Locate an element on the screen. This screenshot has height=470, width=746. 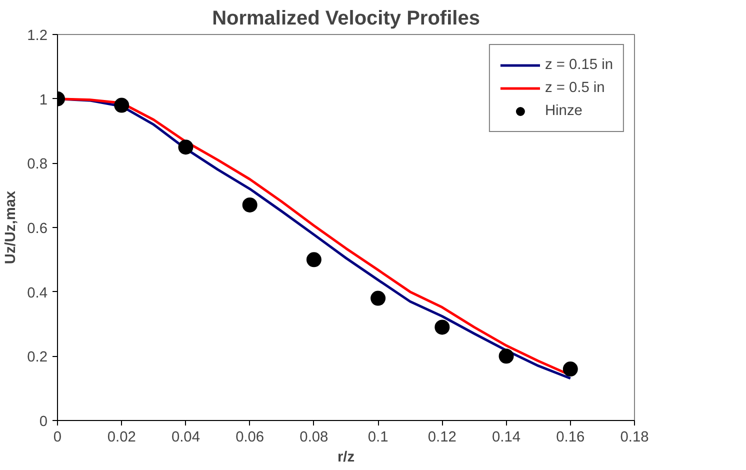
x-tick-label: 0.08 is located at coordinates (314, 438).